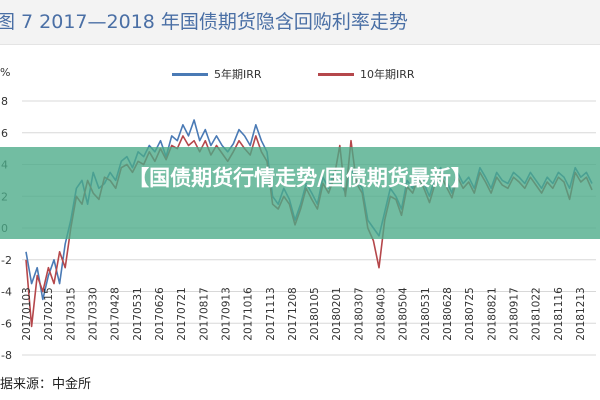 The width and height of the screenshot is (600, 400). Describe the element at coordinates (387, 74) in the screenshot. I see `legend-label-10y: 10年期IRR` at that location.